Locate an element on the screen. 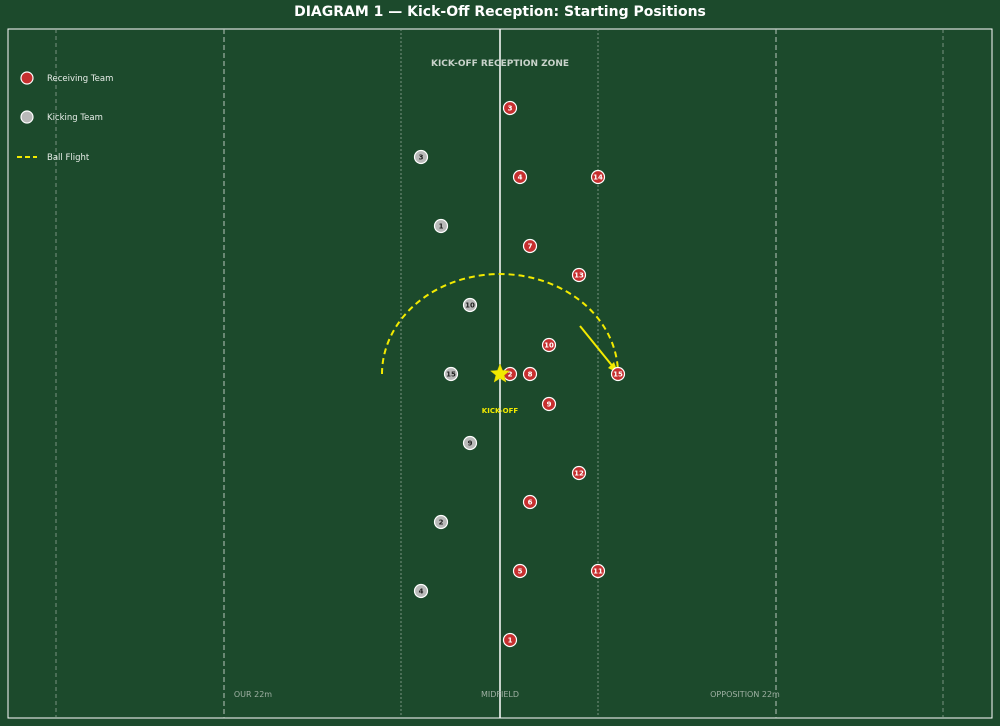  kicking-player-2-number: 2 is located at coordinates (441, 523).